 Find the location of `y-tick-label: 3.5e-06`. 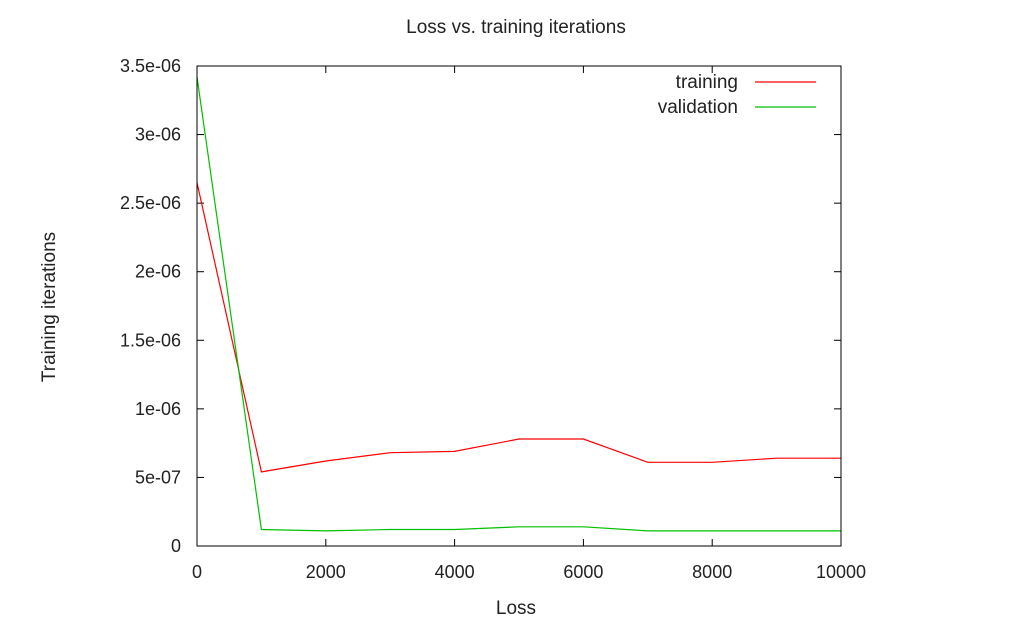

y-tick-label: 3.5e-06 is located at coordinates (150, 66).